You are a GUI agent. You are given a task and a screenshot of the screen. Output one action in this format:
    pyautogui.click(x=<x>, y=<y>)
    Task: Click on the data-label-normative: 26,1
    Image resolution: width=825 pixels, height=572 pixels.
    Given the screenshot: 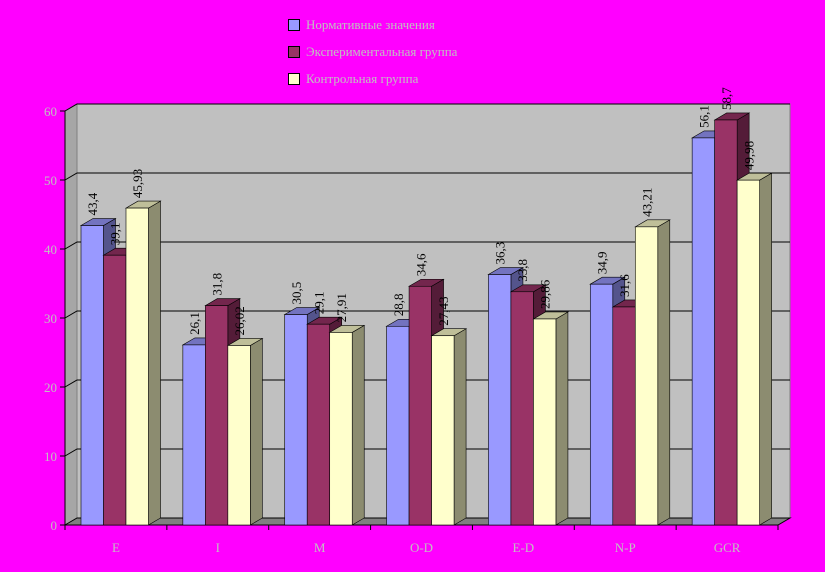 What is the action you would take?
    pyautogui.click(x=194, y=323)
    